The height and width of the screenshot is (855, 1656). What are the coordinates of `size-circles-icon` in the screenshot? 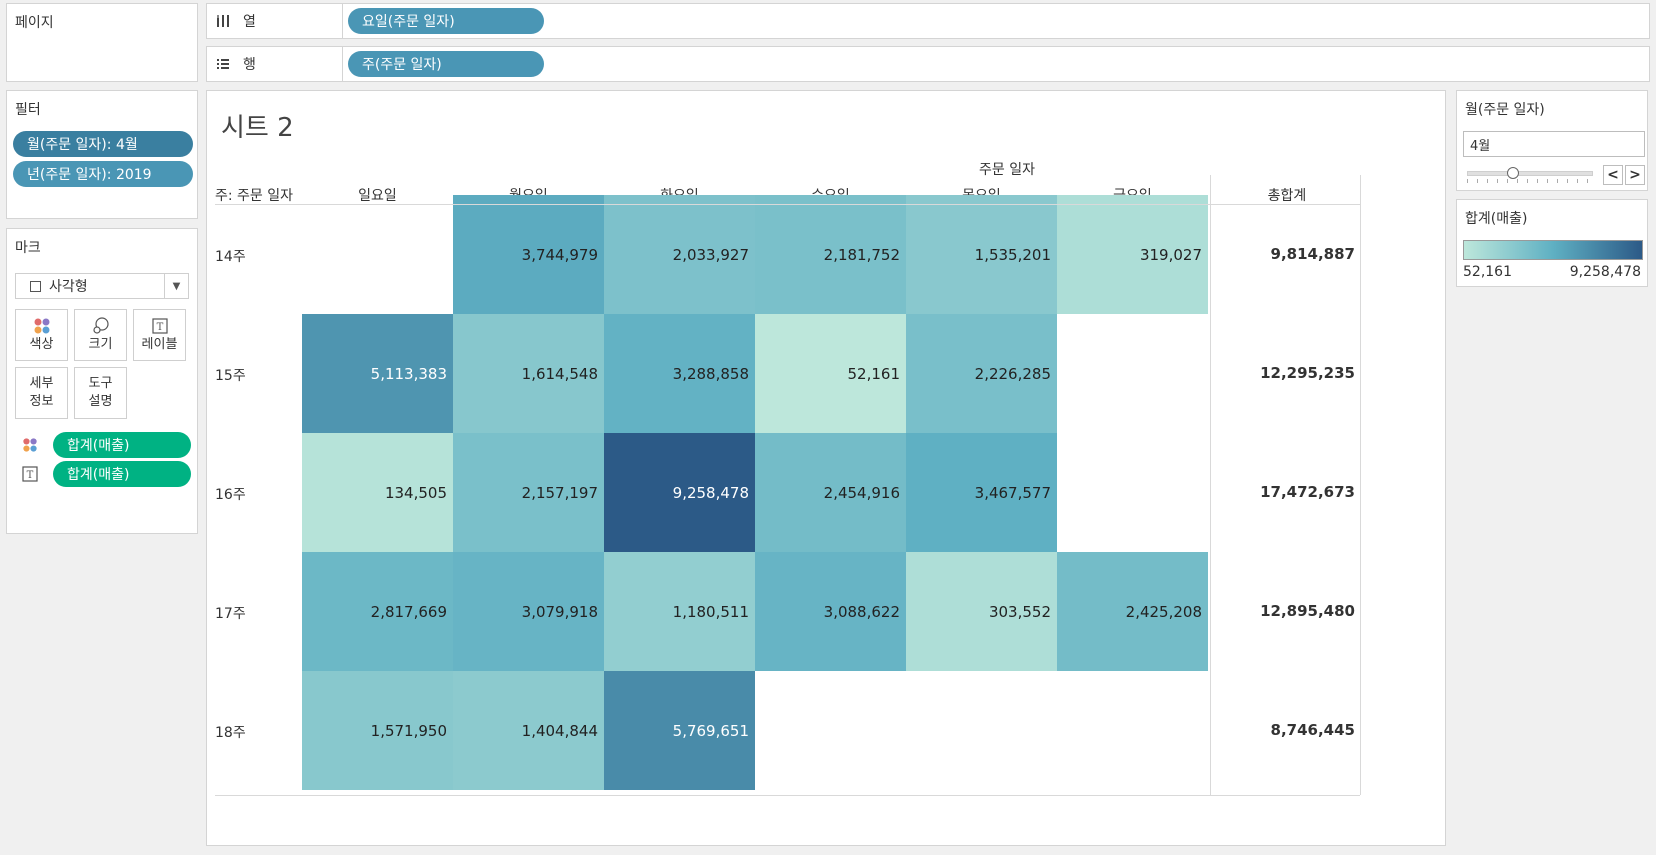 It's located at (101, 326).